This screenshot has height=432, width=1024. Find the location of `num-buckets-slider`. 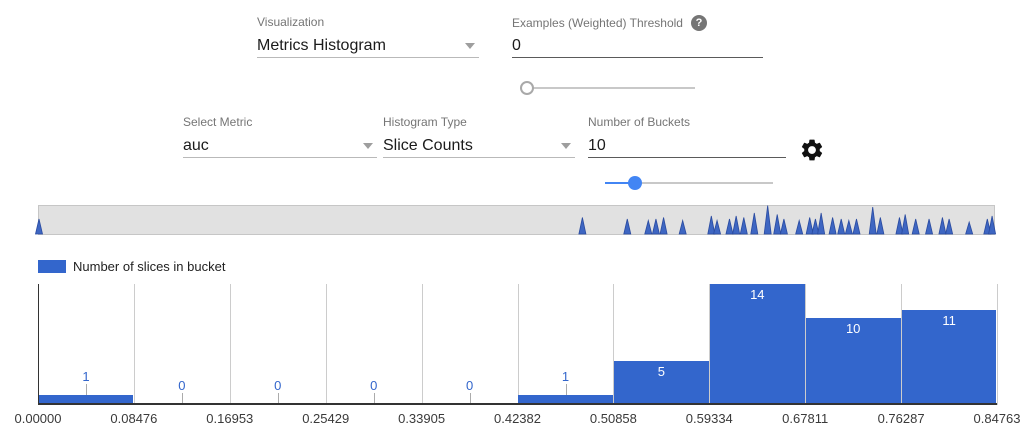

num-buckets-slider is located at coordinates (689, 183).